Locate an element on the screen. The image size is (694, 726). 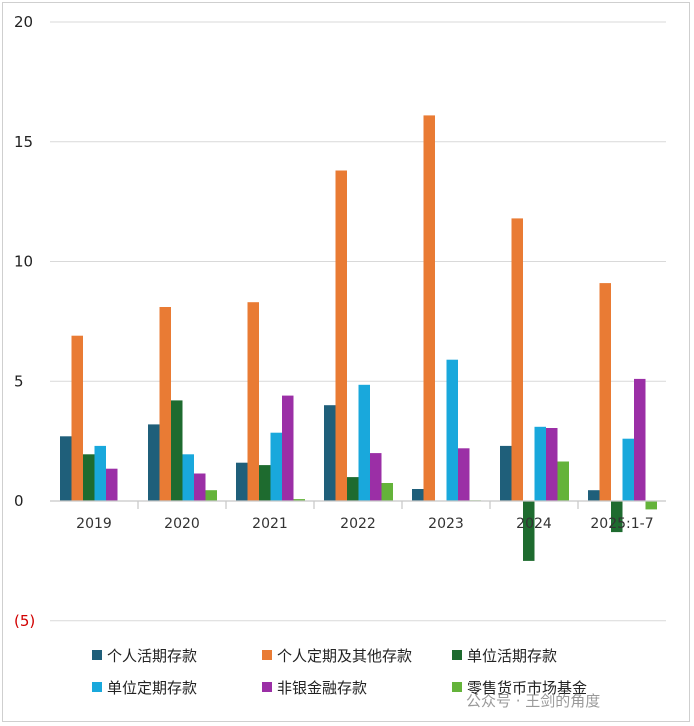
y-tick-label-5: (5) is located at coordinates (24, 621).